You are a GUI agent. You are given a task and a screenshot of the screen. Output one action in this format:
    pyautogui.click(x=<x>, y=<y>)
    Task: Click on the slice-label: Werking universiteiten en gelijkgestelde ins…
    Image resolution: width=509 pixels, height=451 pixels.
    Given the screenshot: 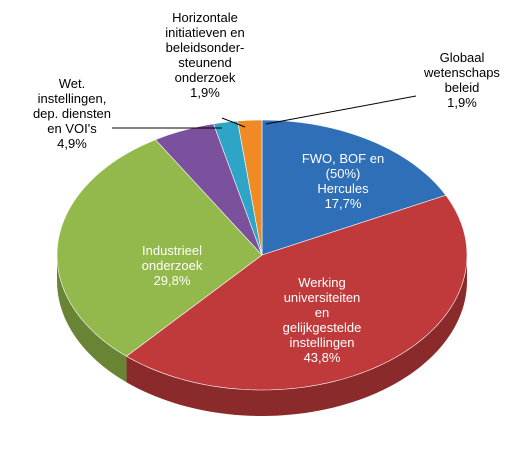 What is the action you would take?
    pyautogui.click(x=322, y=312)
    